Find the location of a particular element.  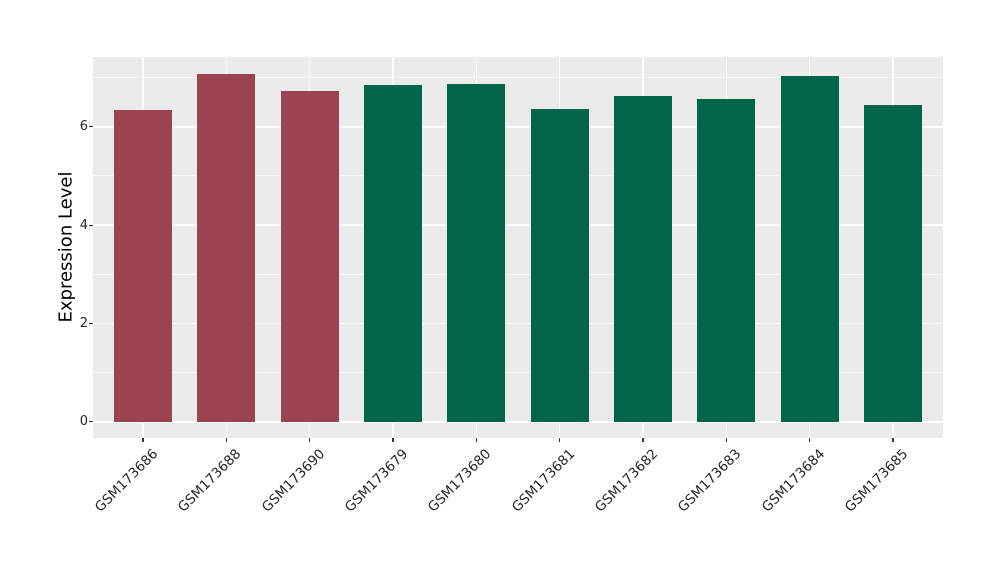

y-tick-label-2: 2 is located at coordinates (83, 323).